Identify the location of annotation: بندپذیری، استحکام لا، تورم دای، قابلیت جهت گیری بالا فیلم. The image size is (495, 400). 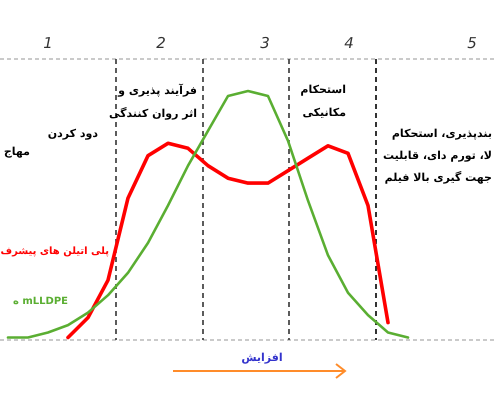
(437, 155).